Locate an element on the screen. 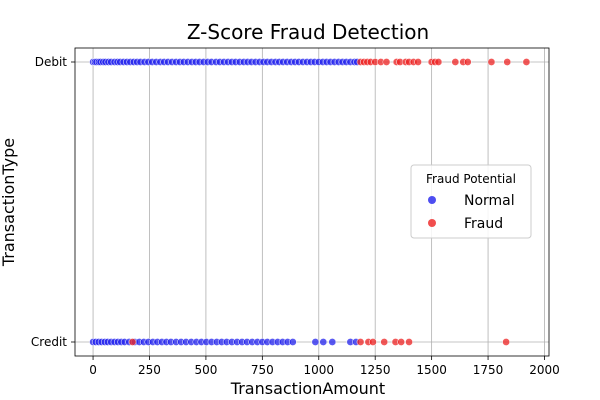 Image resolution: width=600 pixels, height=400 pixels. legend-title: Fraud Potential is located at coordinates (471, 179).